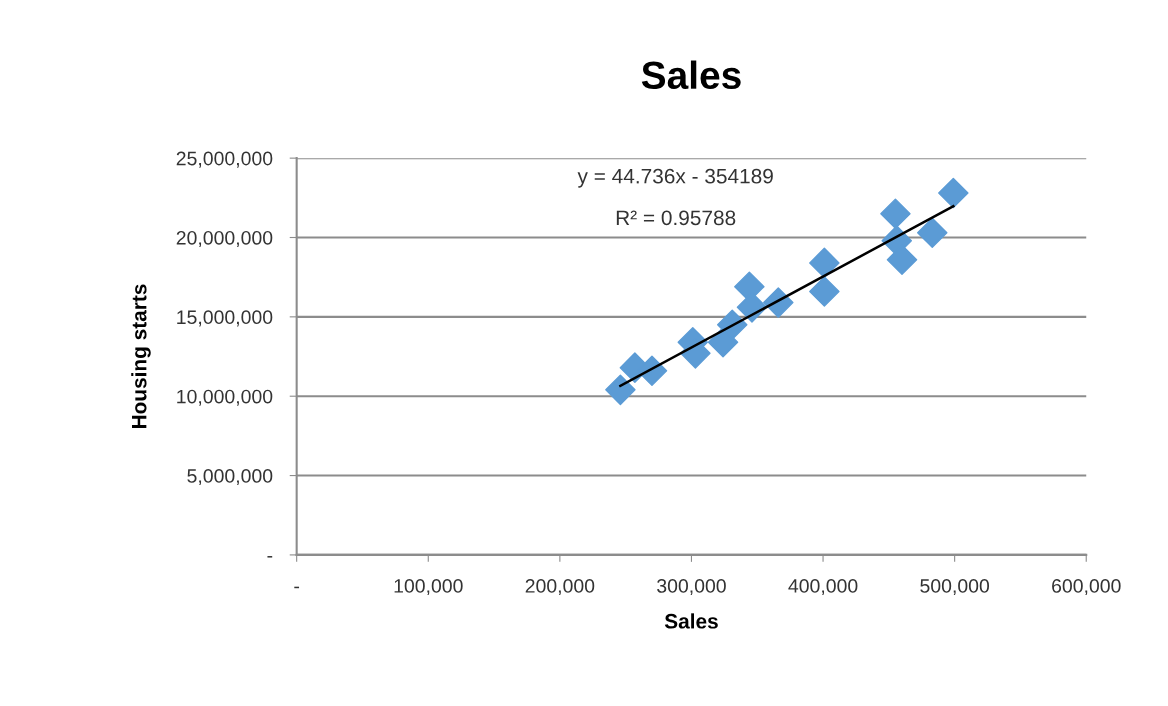 The height and width of the screenshot is (706, 1168). Describe the element at coordinates (224, 159) in the screenshot. I see `y-tick-label: 25,000,000` at that location.